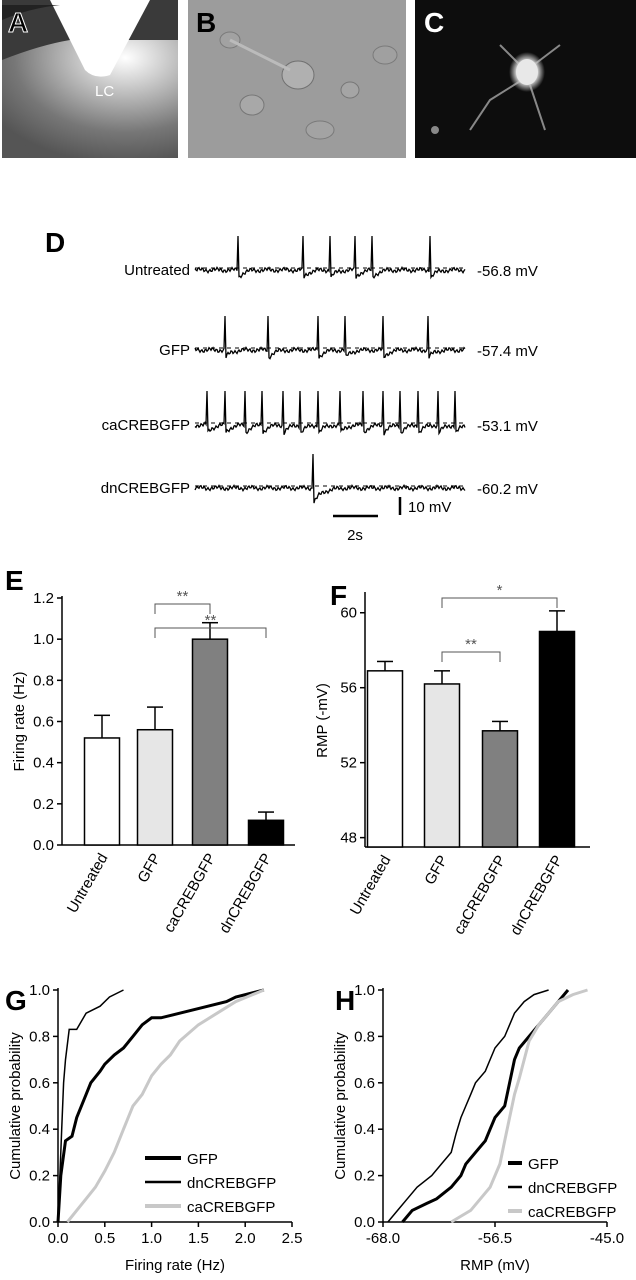 This screenshot has height=1280, width=636. Describe the element at coordinates (145, 488) in the screenshot. I see `trace-label: dnCREBGFP` at that location.